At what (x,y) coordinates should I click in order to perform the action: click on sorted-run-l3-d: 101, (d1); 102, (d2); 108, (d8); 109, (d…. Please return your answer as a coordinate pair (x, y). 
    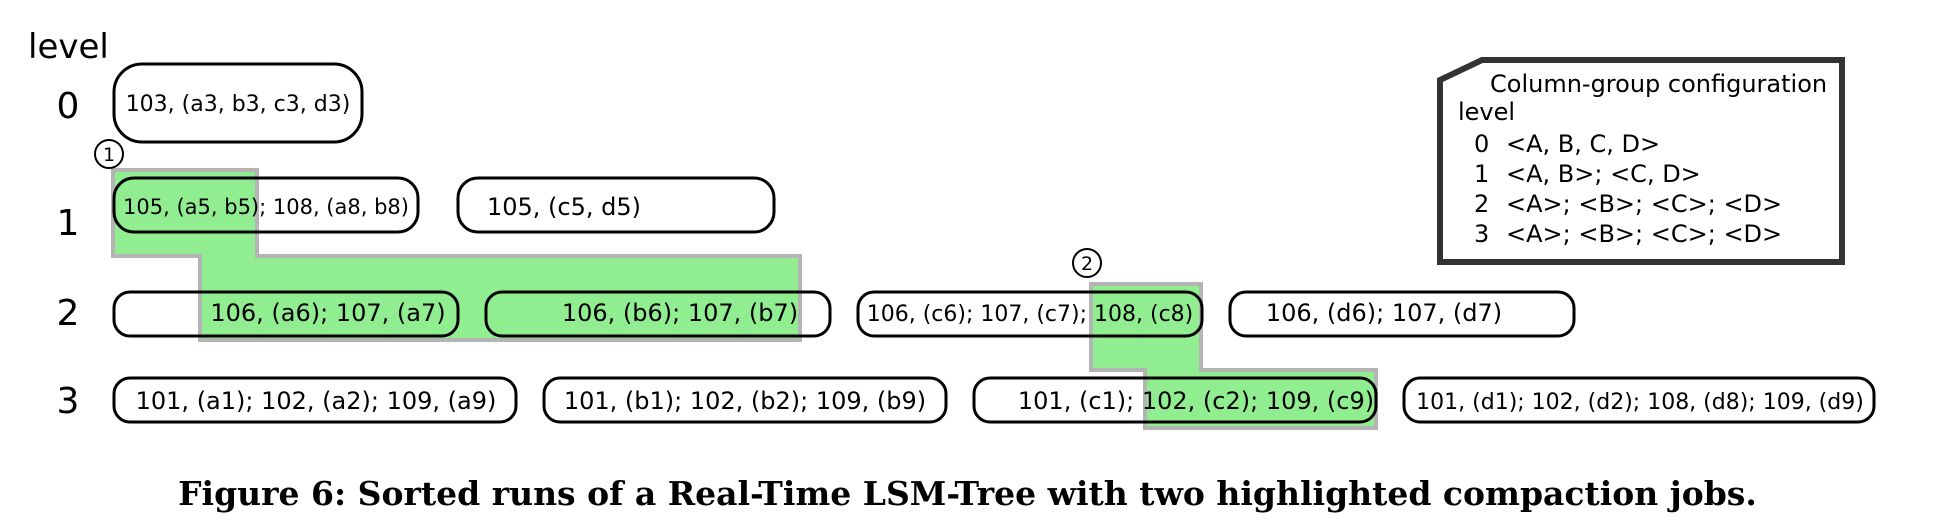
    Looking at the image, I should click on (1640, 402).